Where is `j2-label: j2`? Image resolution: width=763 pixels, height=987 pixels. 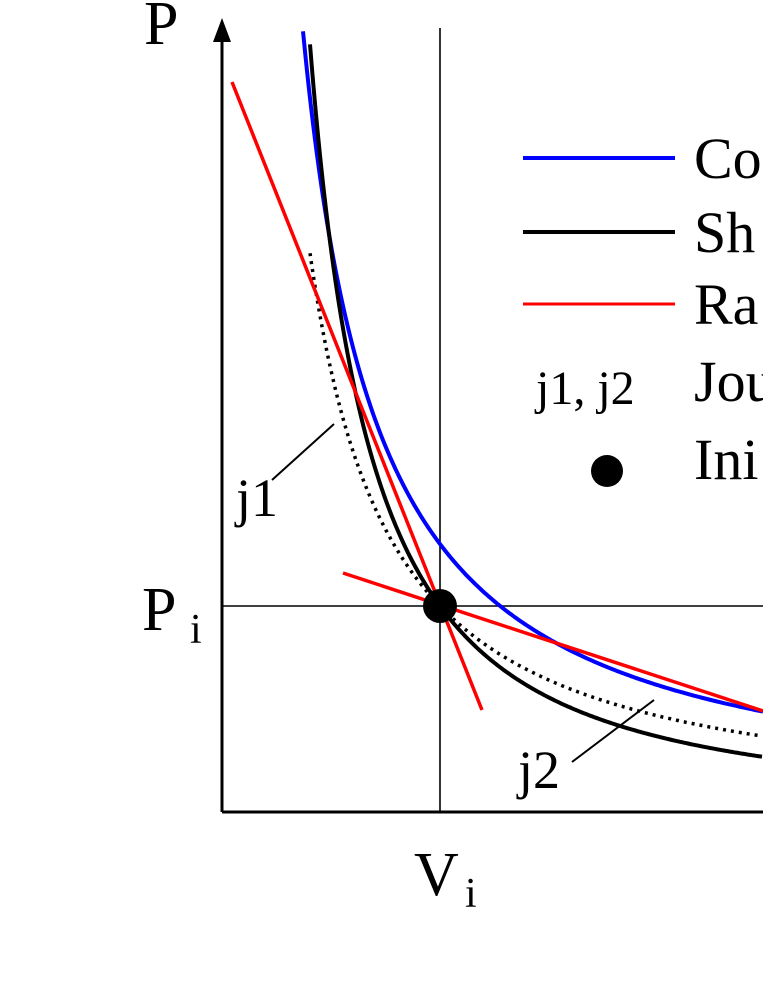
j2-label: j2 is located at coordinates (538, 770).